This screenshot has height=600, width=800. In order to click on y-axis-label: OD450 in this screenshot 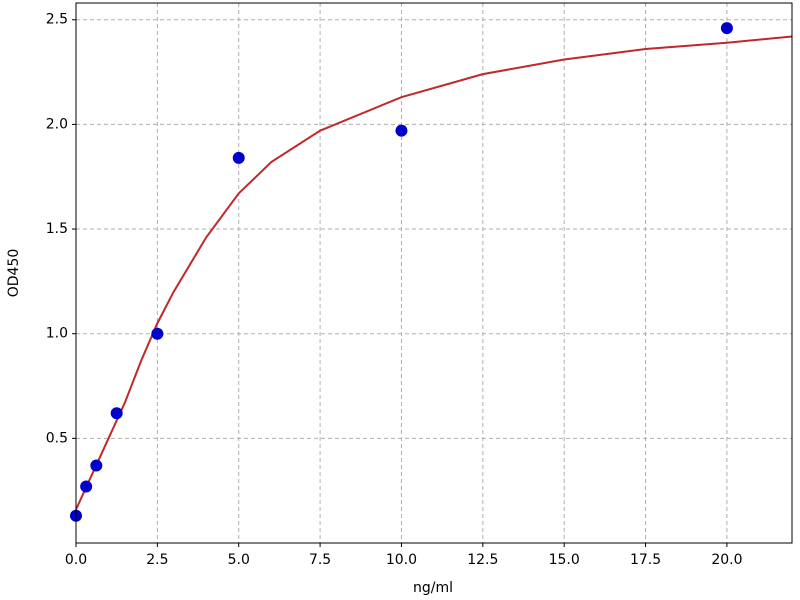, I will do `click(14, 273)`.